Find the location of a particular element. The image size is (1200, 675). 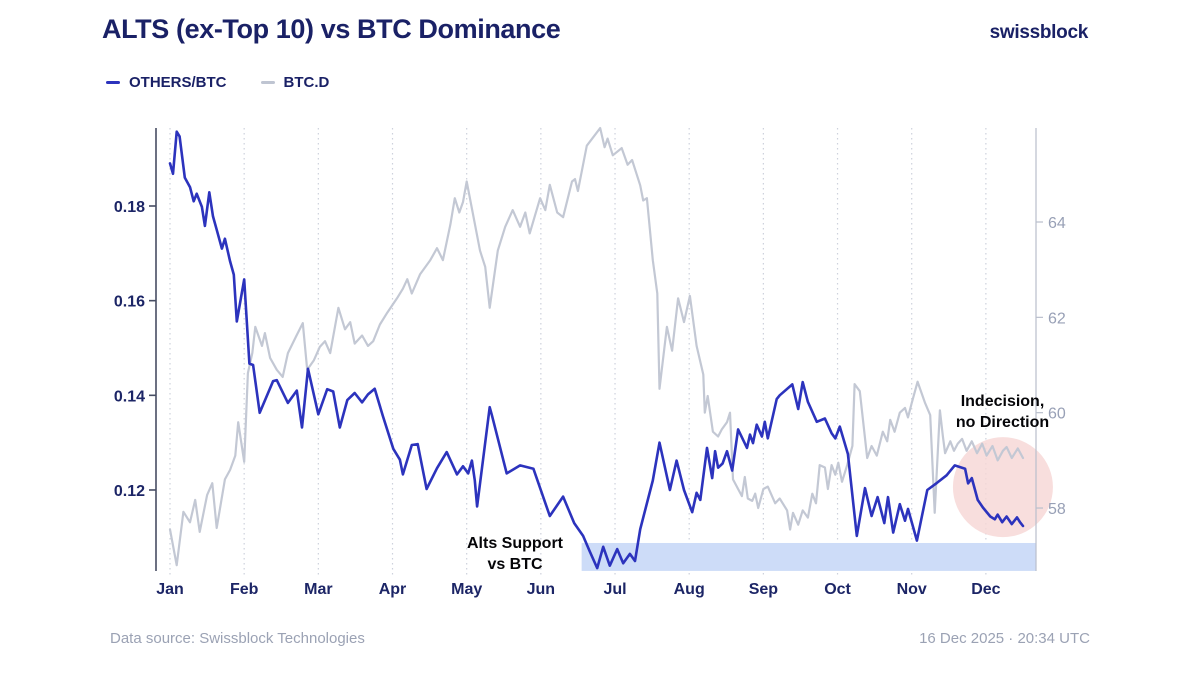

y-left-tick-label: 0.14 is located at coordinates (129, 396).